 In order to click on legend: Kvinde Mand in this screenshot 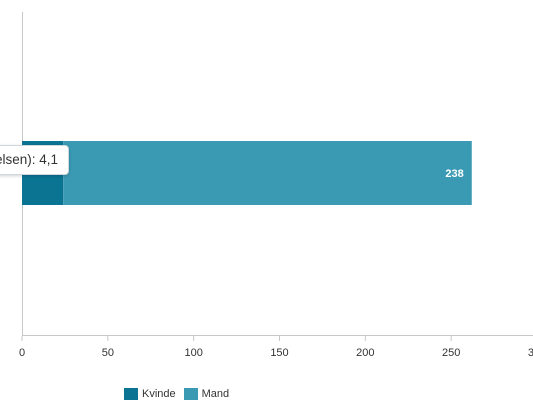, I will do `click(176, 394)`.